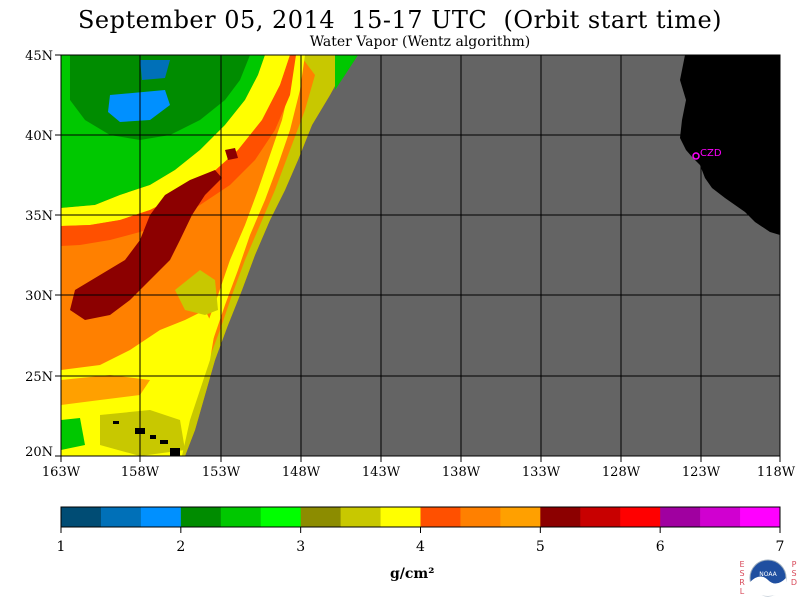  Describe the element at coordinates (776, 472) in the screenshot. I see `lon-label-118w: 118W` at that location.